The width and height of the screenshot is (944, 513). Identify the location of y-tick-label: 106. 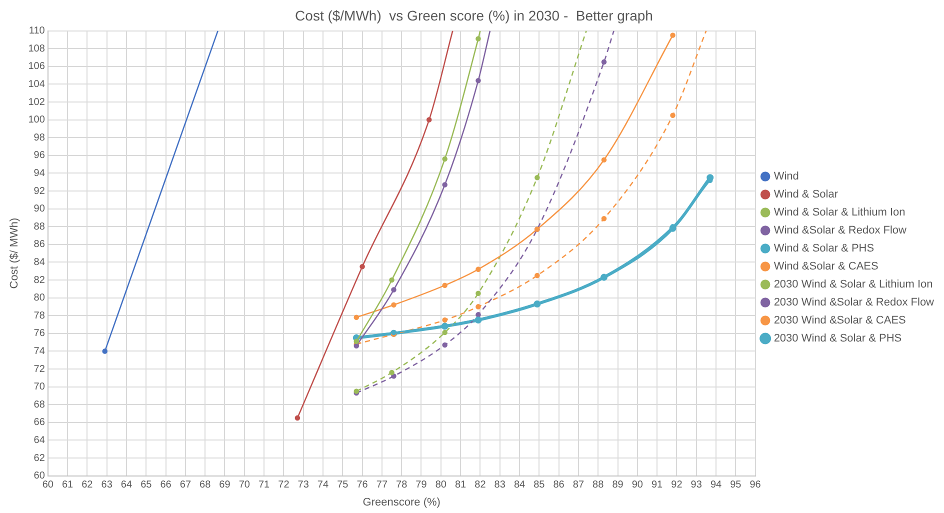
(37, 66).